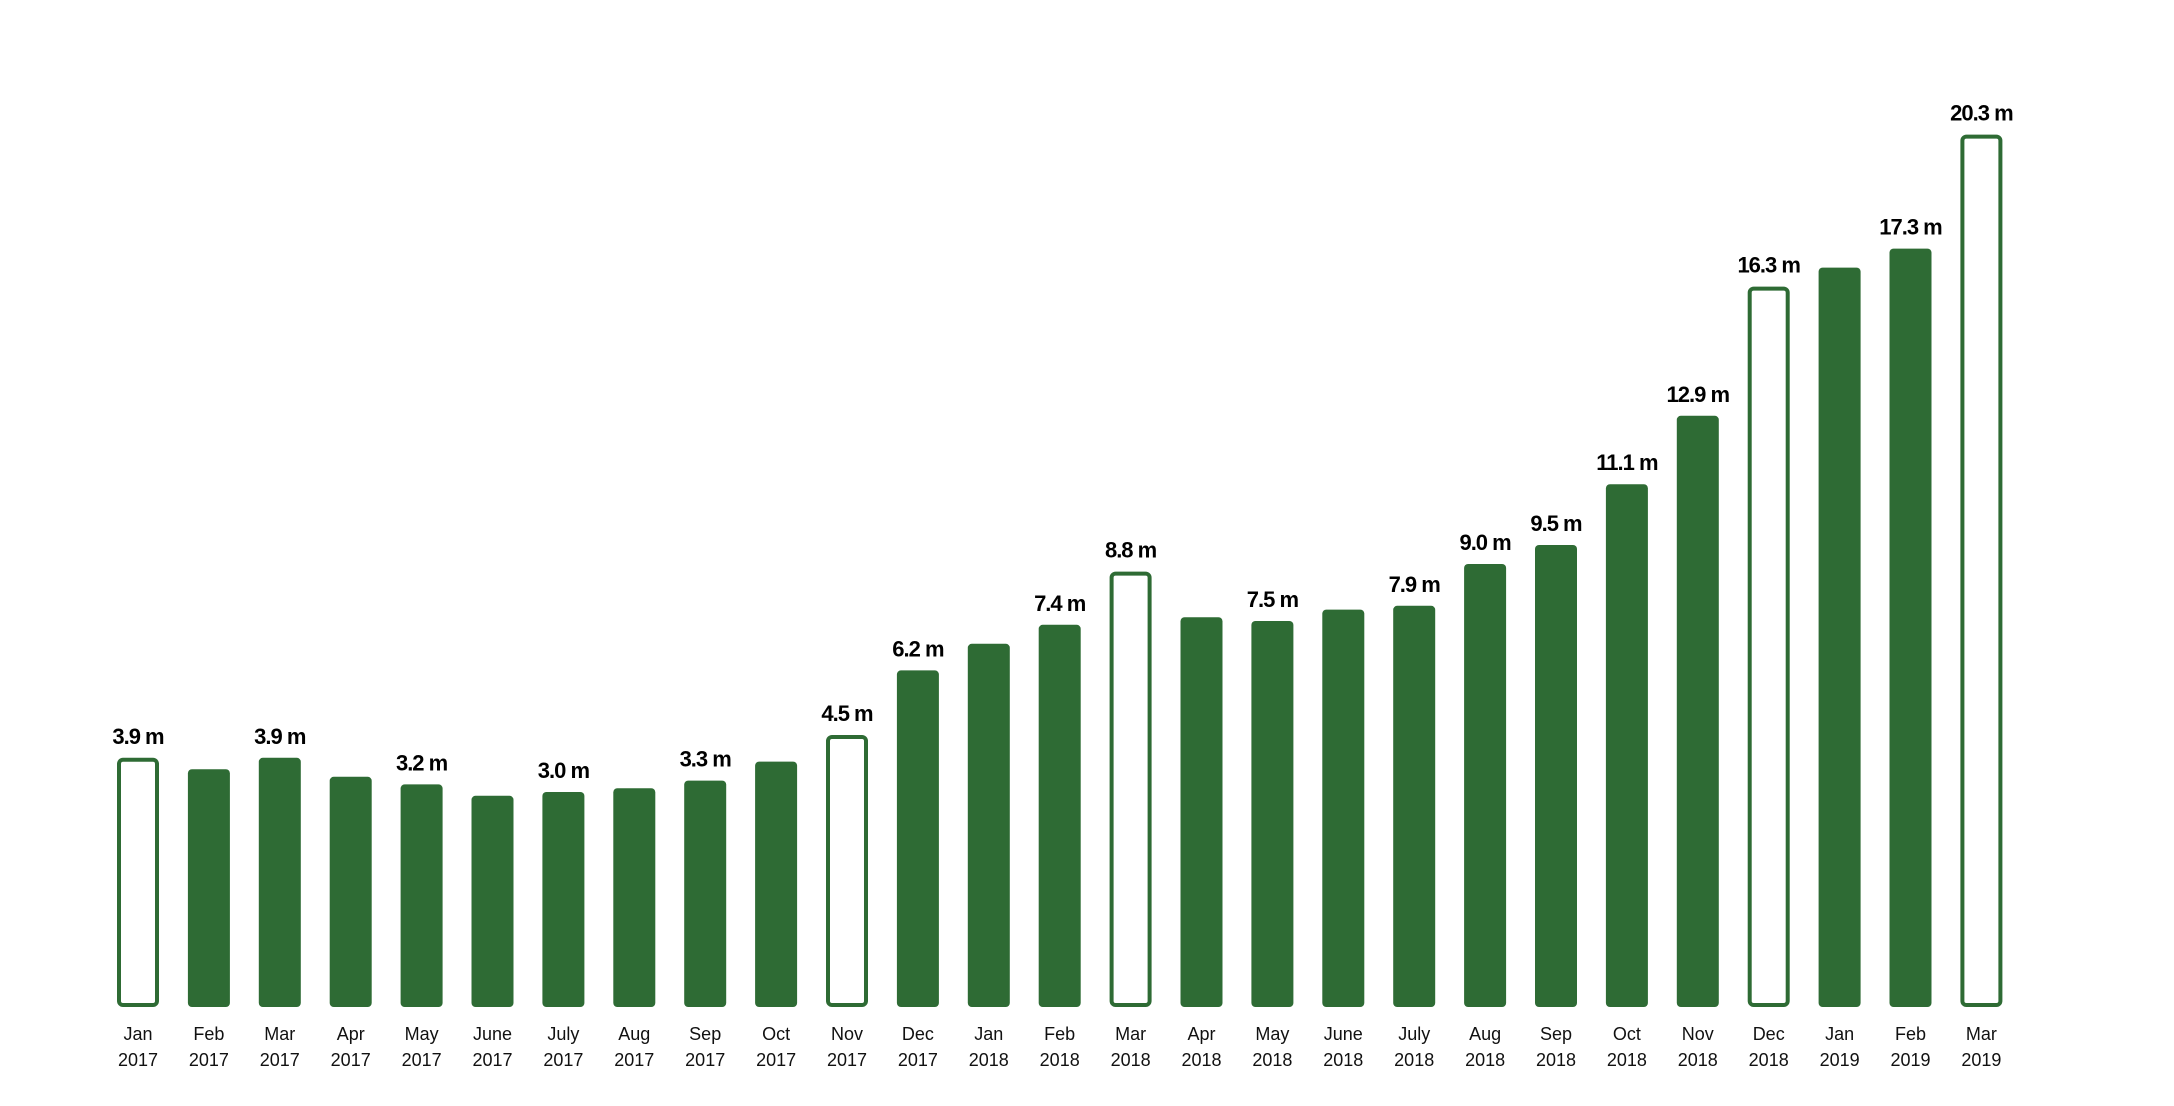 This screenshot has height=1106, width=2174. I want to click on data-label: 6.2 m, so click(918, 648).